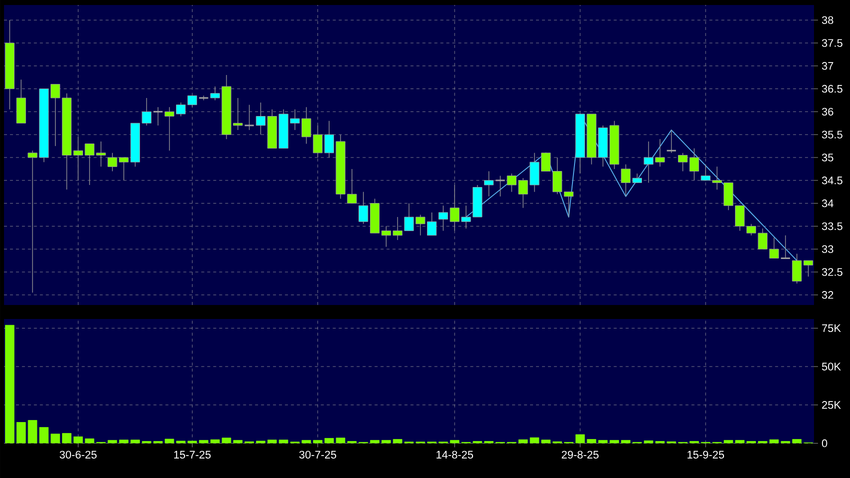 The width and height of the screenshot is (850, 478). What do you see at coordinates (828, 203) in the screenshot?
I see `y-tick-label: 34` at bounding box center [828, 203].